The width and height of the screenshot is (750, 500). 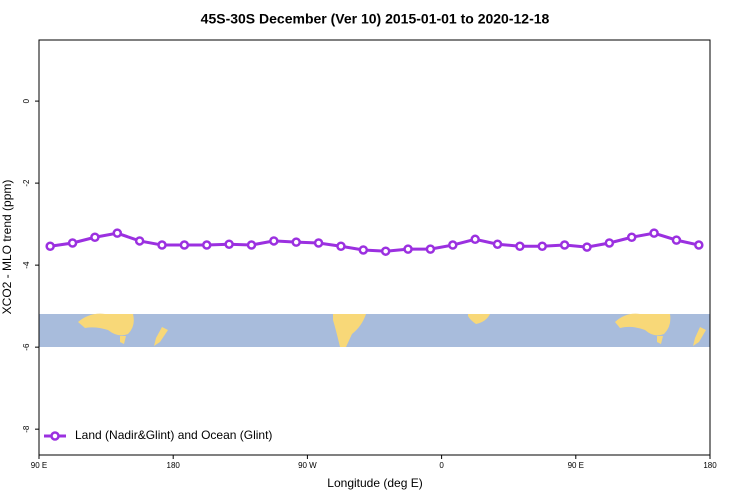 I want to click on y-tick-label: 0, so click(x=26, y=100).